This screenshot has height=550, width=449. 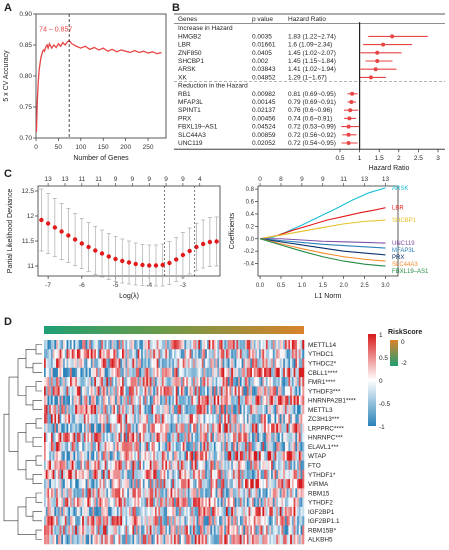 I want to click on heatmap-row-label: YTHDF1*, so click(x=322, y=475).